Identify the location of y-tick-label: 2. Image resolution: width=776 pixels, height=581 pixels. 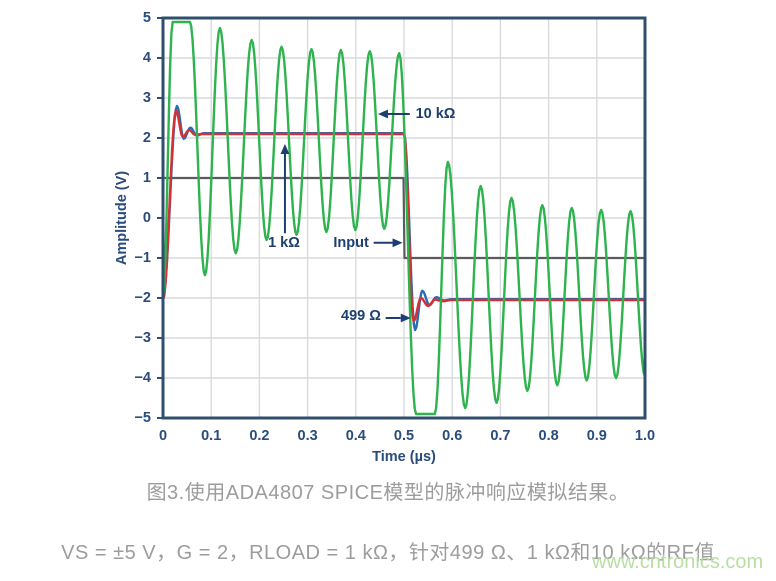
(147, 138).